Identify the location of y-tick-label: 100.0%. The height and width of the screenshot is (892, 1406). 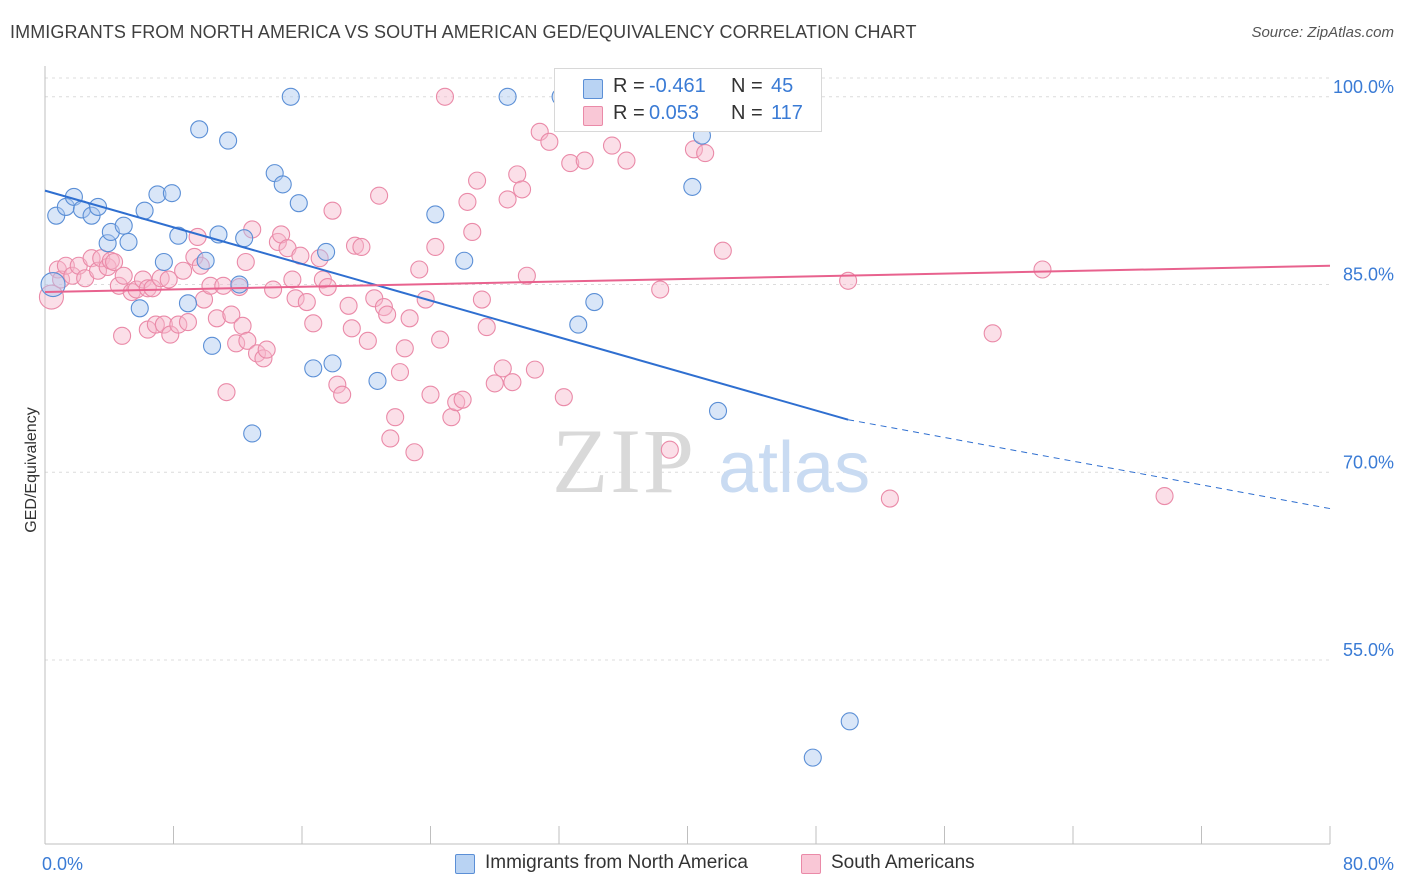
(1363, 87).